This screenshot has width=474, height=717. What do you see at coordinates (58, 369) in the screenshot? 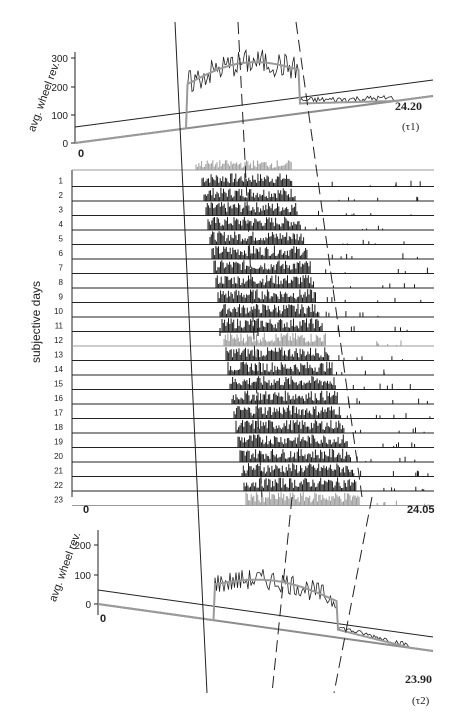
I see `day-label-14: 14` at bounding box center [58, 369].